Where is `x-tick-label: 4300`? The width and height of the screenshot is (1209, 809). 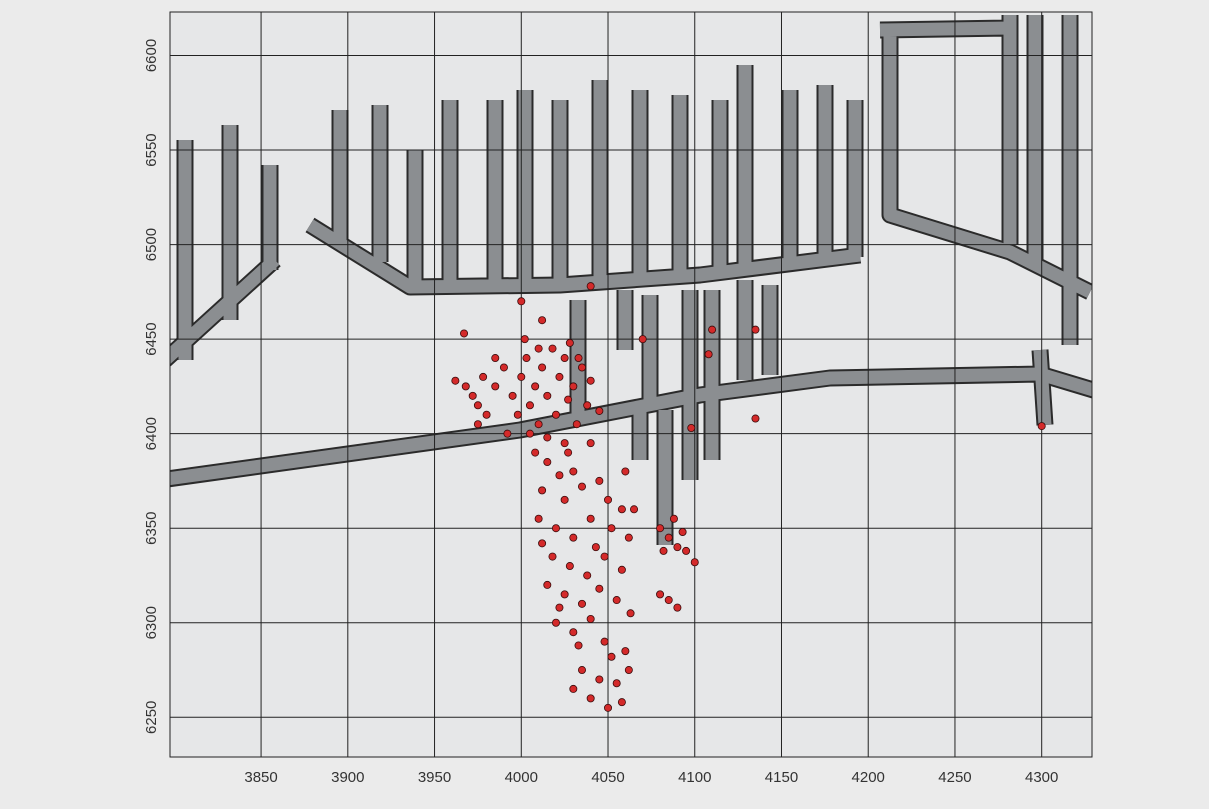
x-tick-label: 4300 is located at coordinates (1041, 777).